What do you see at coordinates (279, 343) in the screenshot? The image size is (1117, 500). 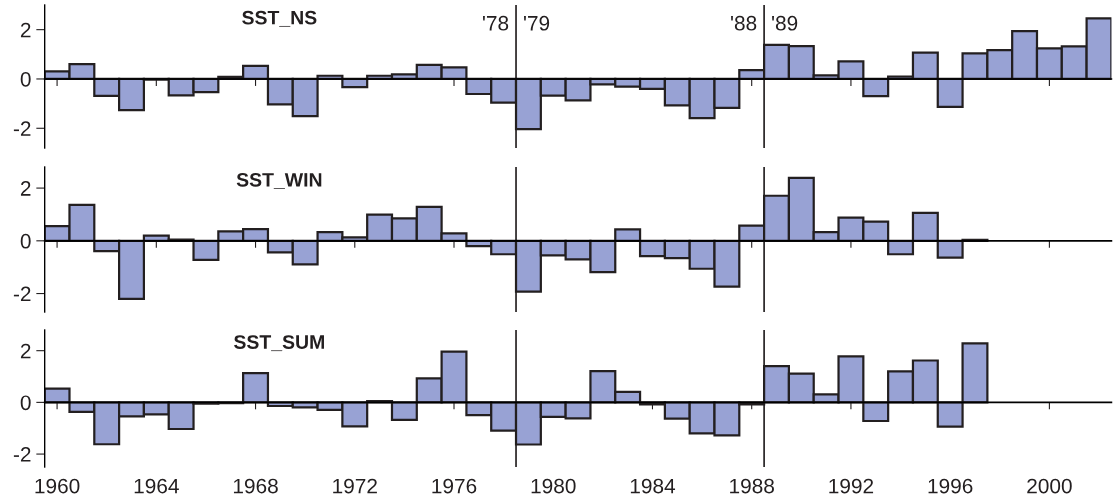 I see `chart-title: SST_SUM` at bounding box center [279, 343].